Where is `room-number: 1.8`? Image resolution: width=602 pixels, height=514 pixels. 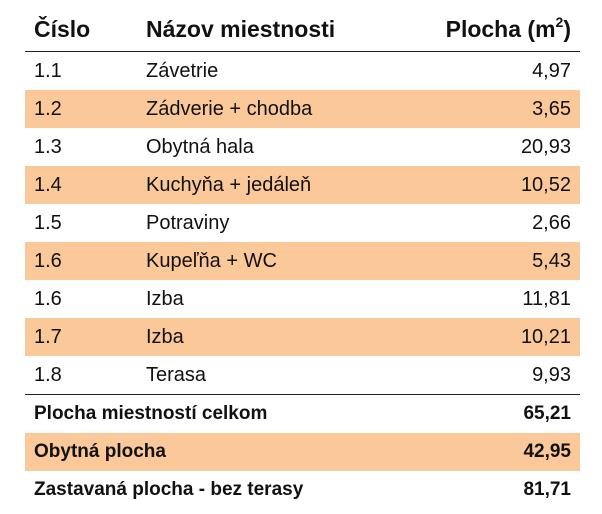
room-number: 1.8 is located at coordinates (48, 374).